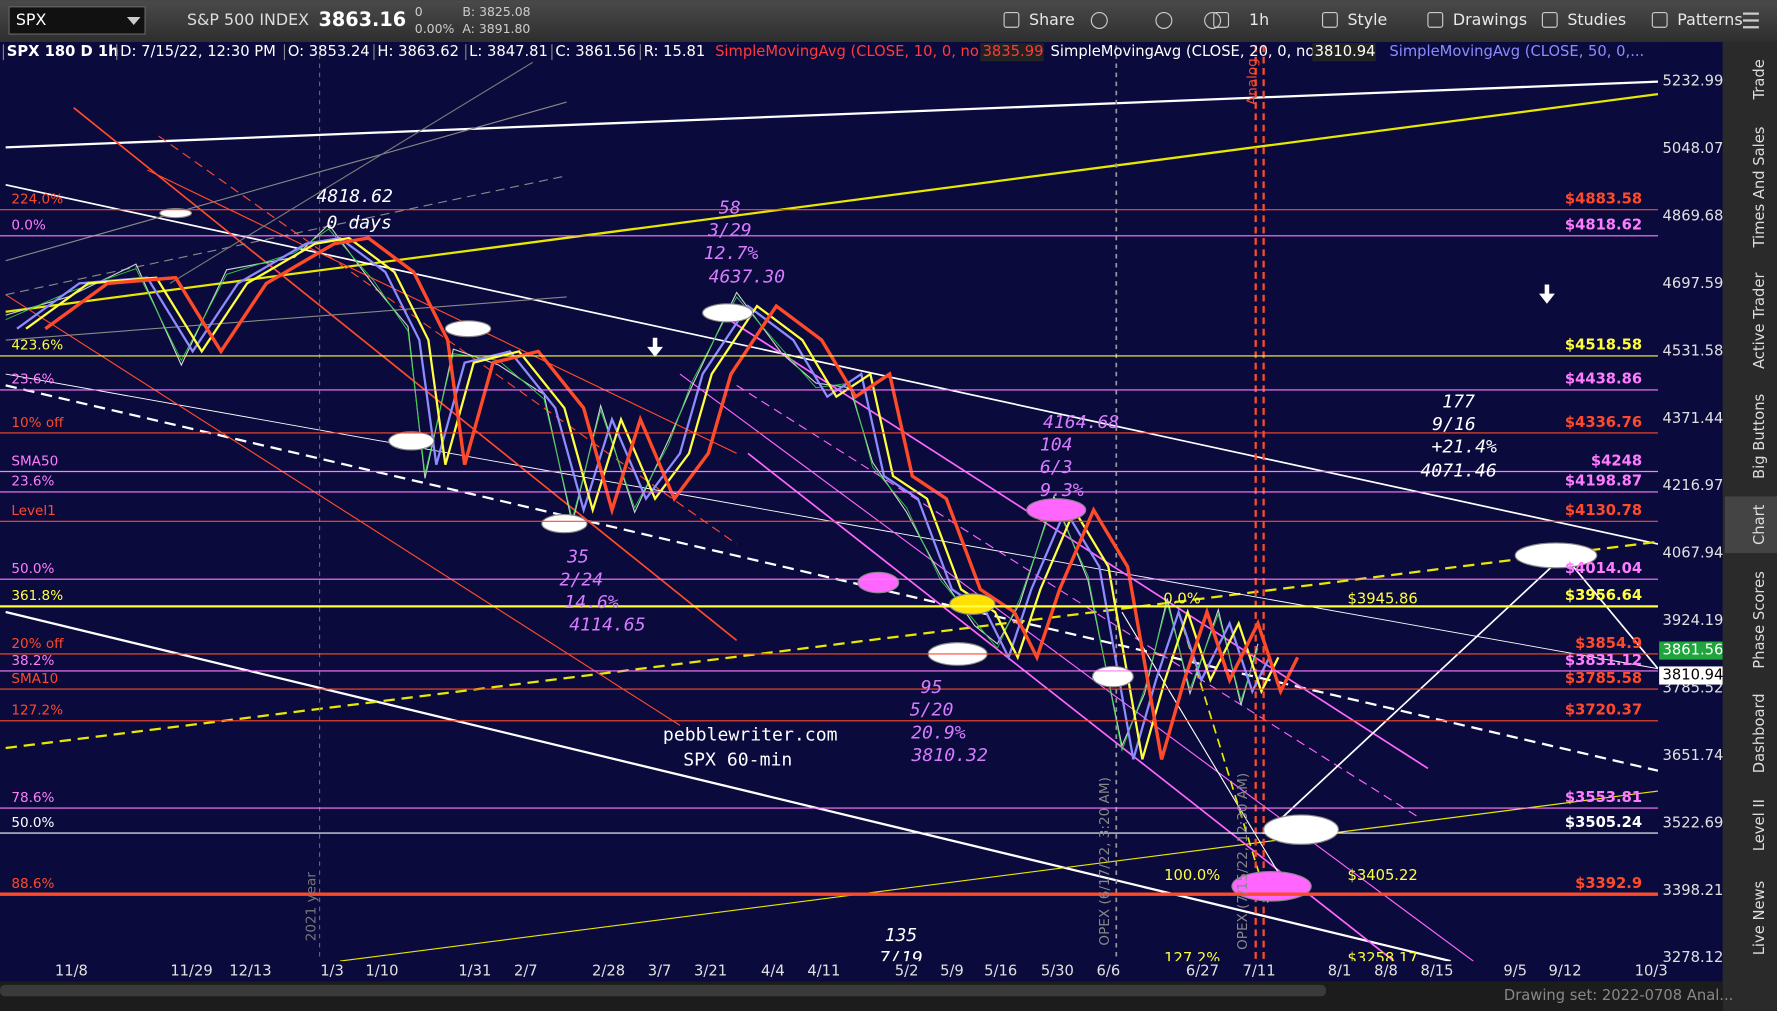  What do you see at coordinates (1608, 883) in the screenshot?
I see `level-right-label: $3392.9` at bounding box center [1608, 883].